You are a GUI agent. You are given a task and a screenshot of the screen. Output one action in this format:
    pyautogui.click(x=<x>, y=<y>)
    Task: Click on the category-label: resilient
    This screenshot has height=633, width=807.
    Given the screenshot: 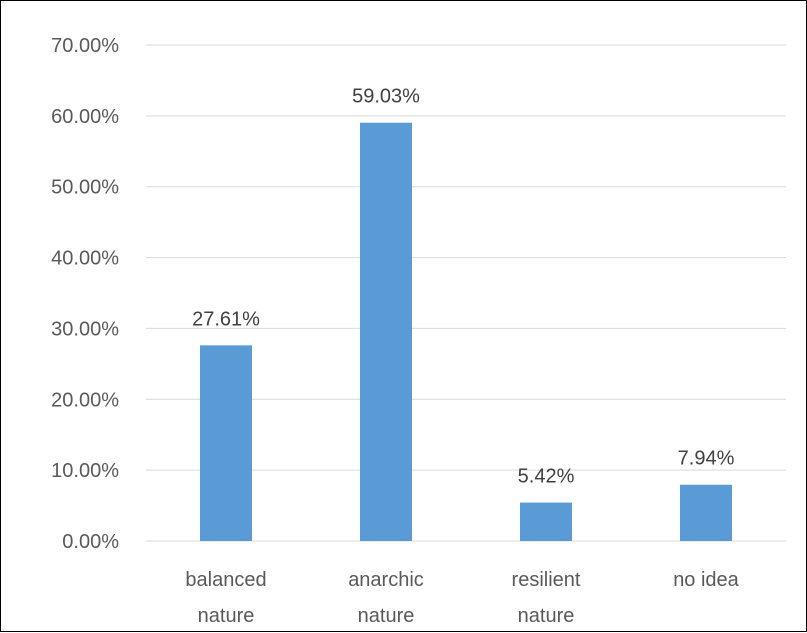 What is the action you would take?
    pyautogui.click(x=546, y=580)
    